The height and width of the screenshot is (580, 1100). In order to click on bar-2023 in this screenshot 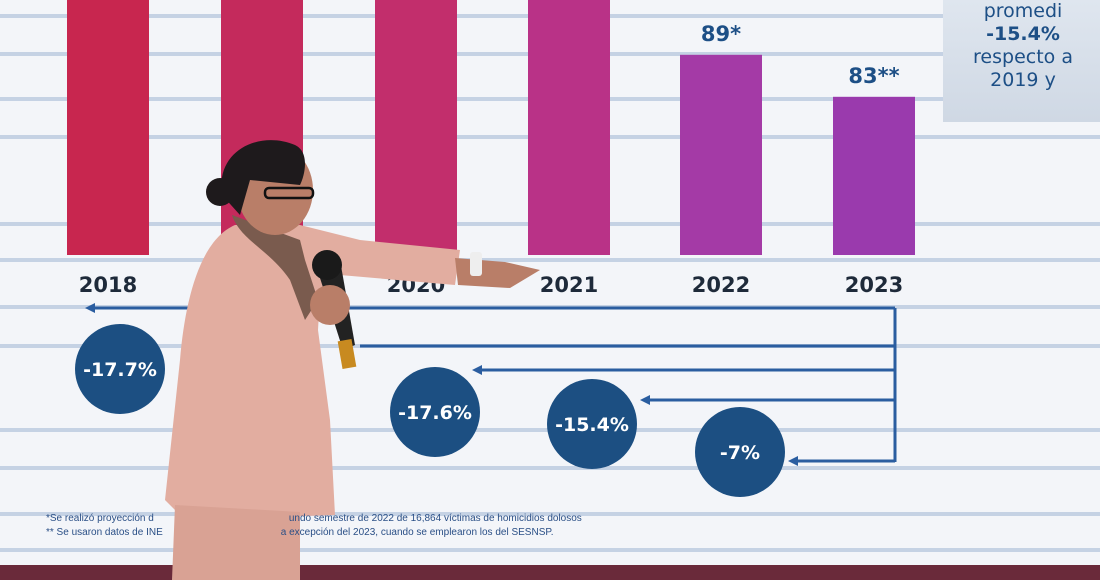, I will do `click(874, 175)`.